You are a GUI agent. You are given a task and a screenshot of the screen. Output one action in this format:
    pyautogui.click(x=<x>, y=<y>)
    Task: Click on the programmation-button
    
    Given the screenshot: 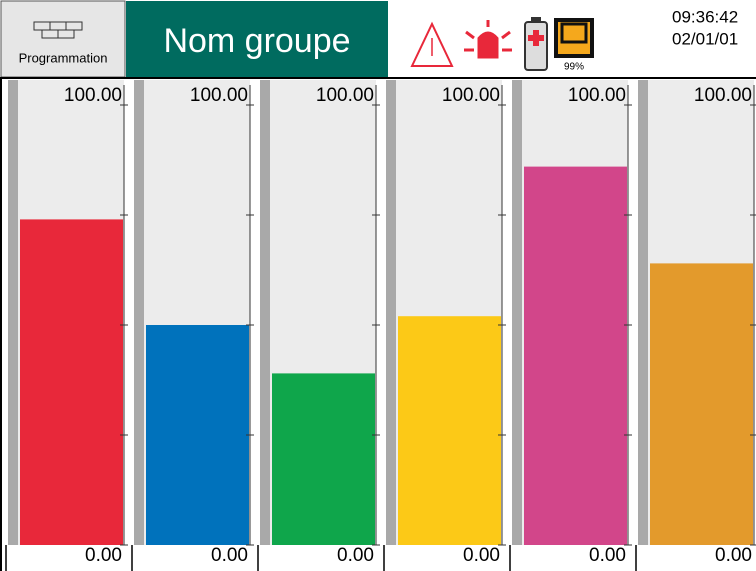 What is the action you would take?
    pyautogui.click(x=63, y=39)
    